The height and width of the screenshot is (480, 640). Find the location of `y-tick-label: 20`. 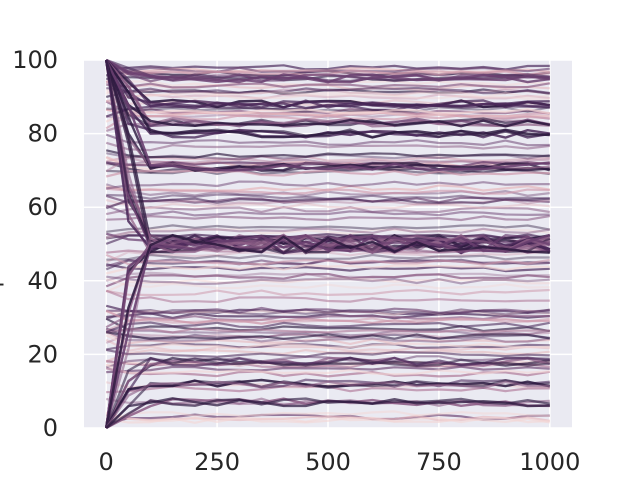

y-tick-label: 20 is located at coordinates (42, 354).